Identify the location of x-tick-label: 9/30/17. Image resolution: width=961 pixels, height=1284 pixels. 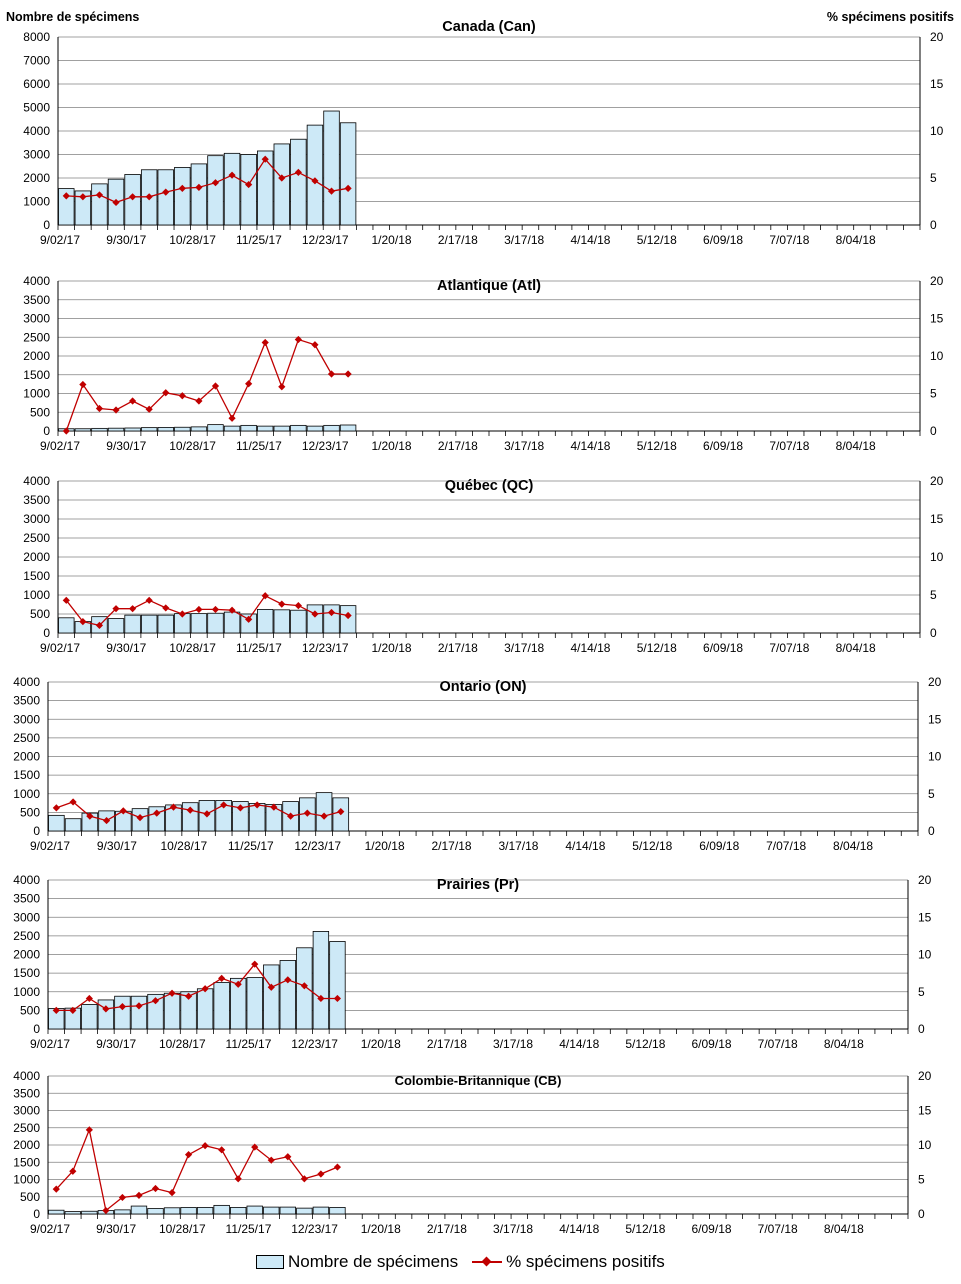
(117, 846).